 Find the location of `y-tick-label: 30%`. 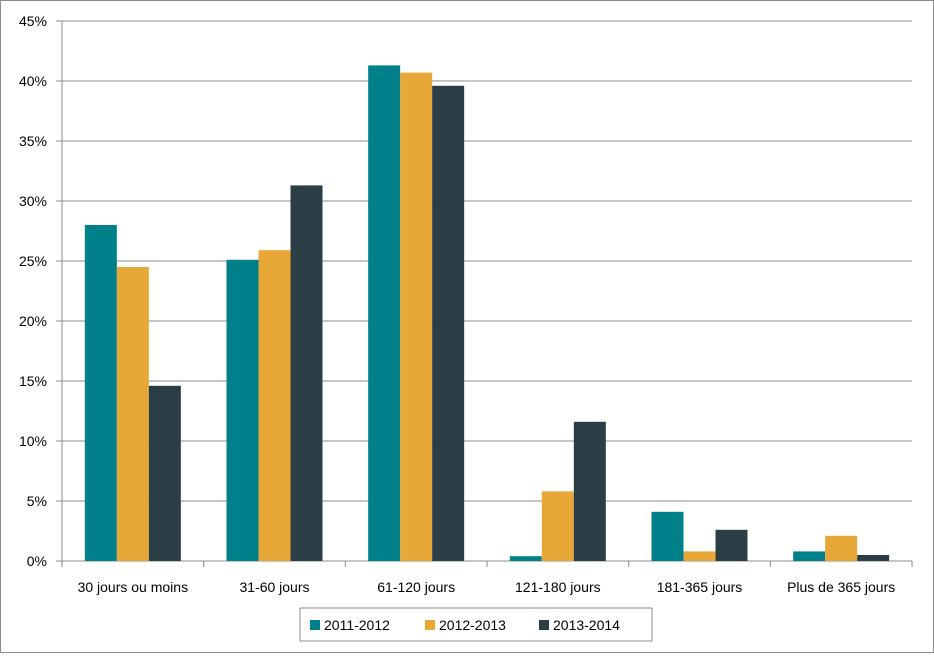

y-tick-label: 30% is located at coordinates (33, 201).